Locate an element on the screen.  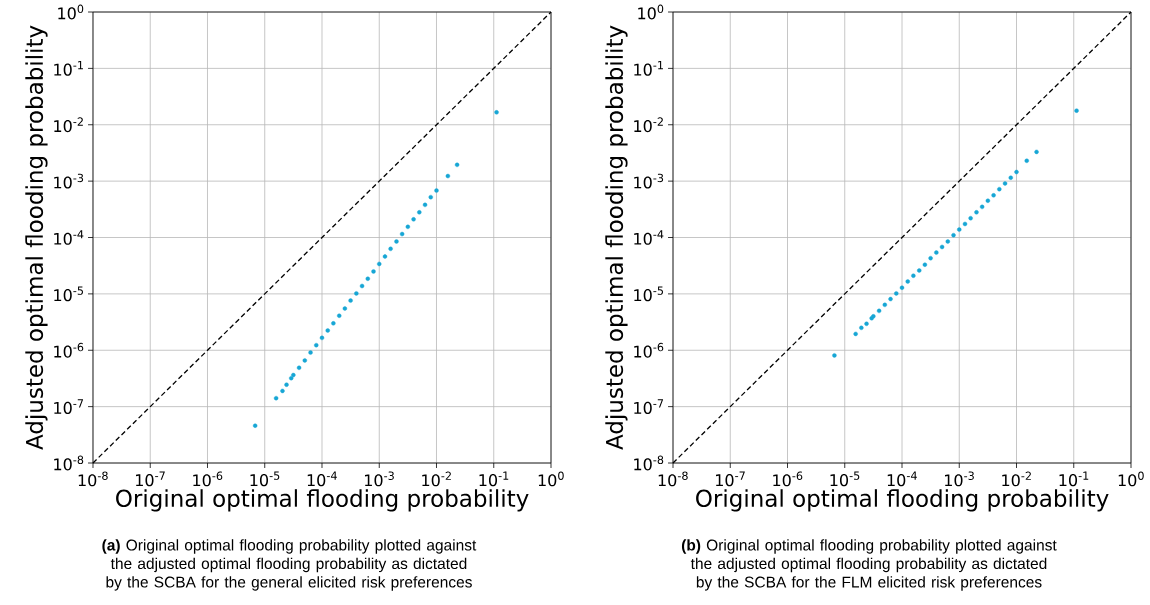
text: (b) Original optimal flooding probability plotted against the adjusted optimal flooding probability as dictated by the SCBA for the FLM elicited risk preferences is located at coordinates (869, 565).